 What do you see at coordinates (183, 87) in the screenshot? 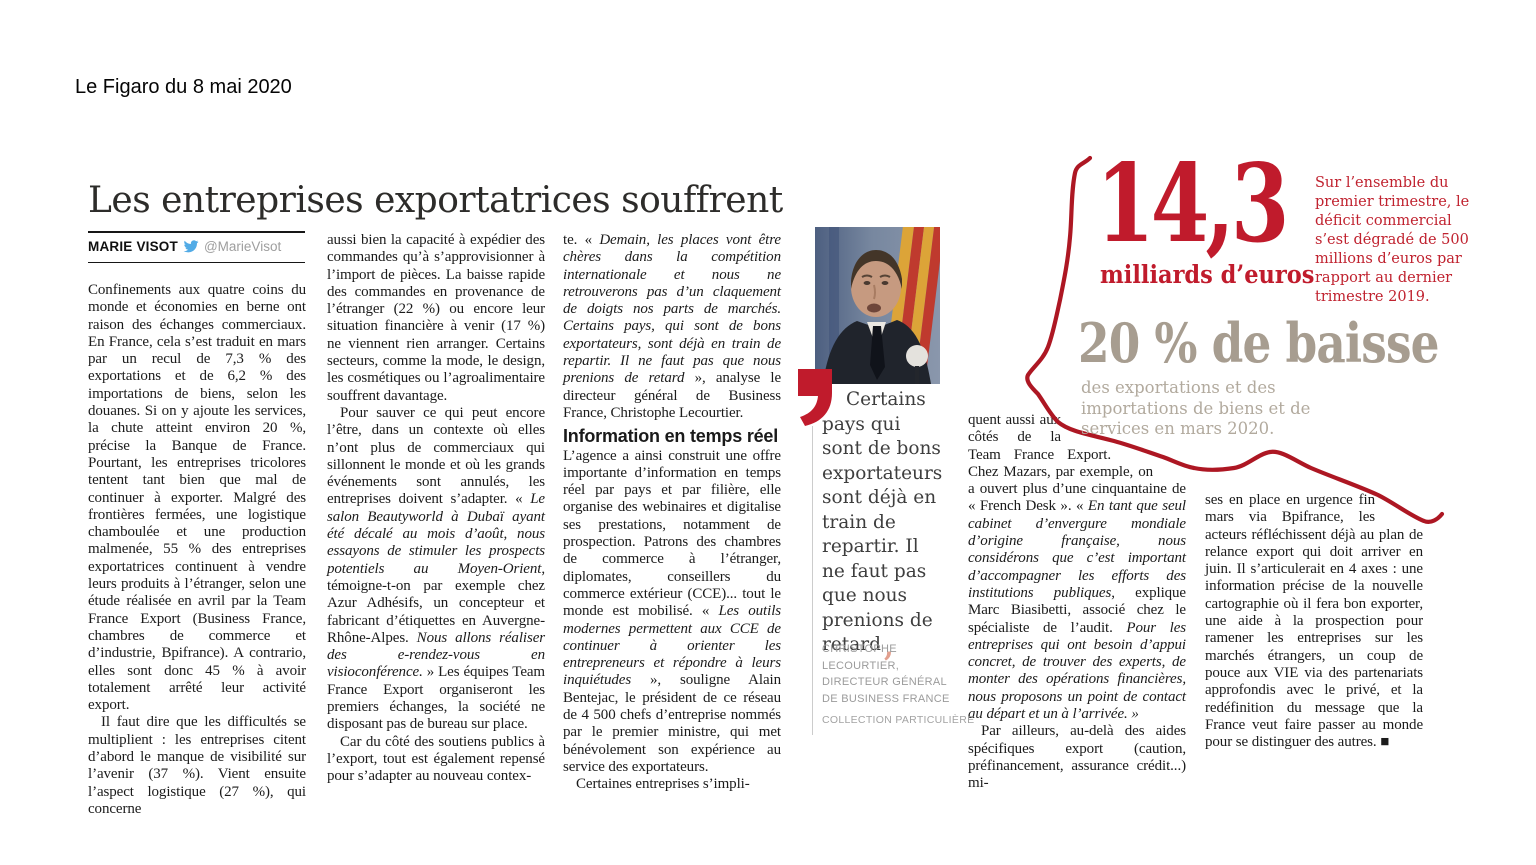
I see `source-line: Le Figaro du 8 mai 2020` at bounding box center [183, 87].